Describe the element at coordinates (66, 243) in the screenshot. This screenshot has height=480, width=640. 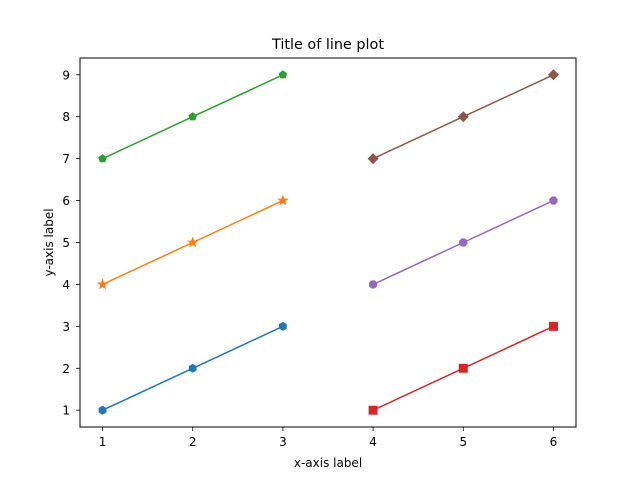
I see `y-tick-label: 5` at that location.